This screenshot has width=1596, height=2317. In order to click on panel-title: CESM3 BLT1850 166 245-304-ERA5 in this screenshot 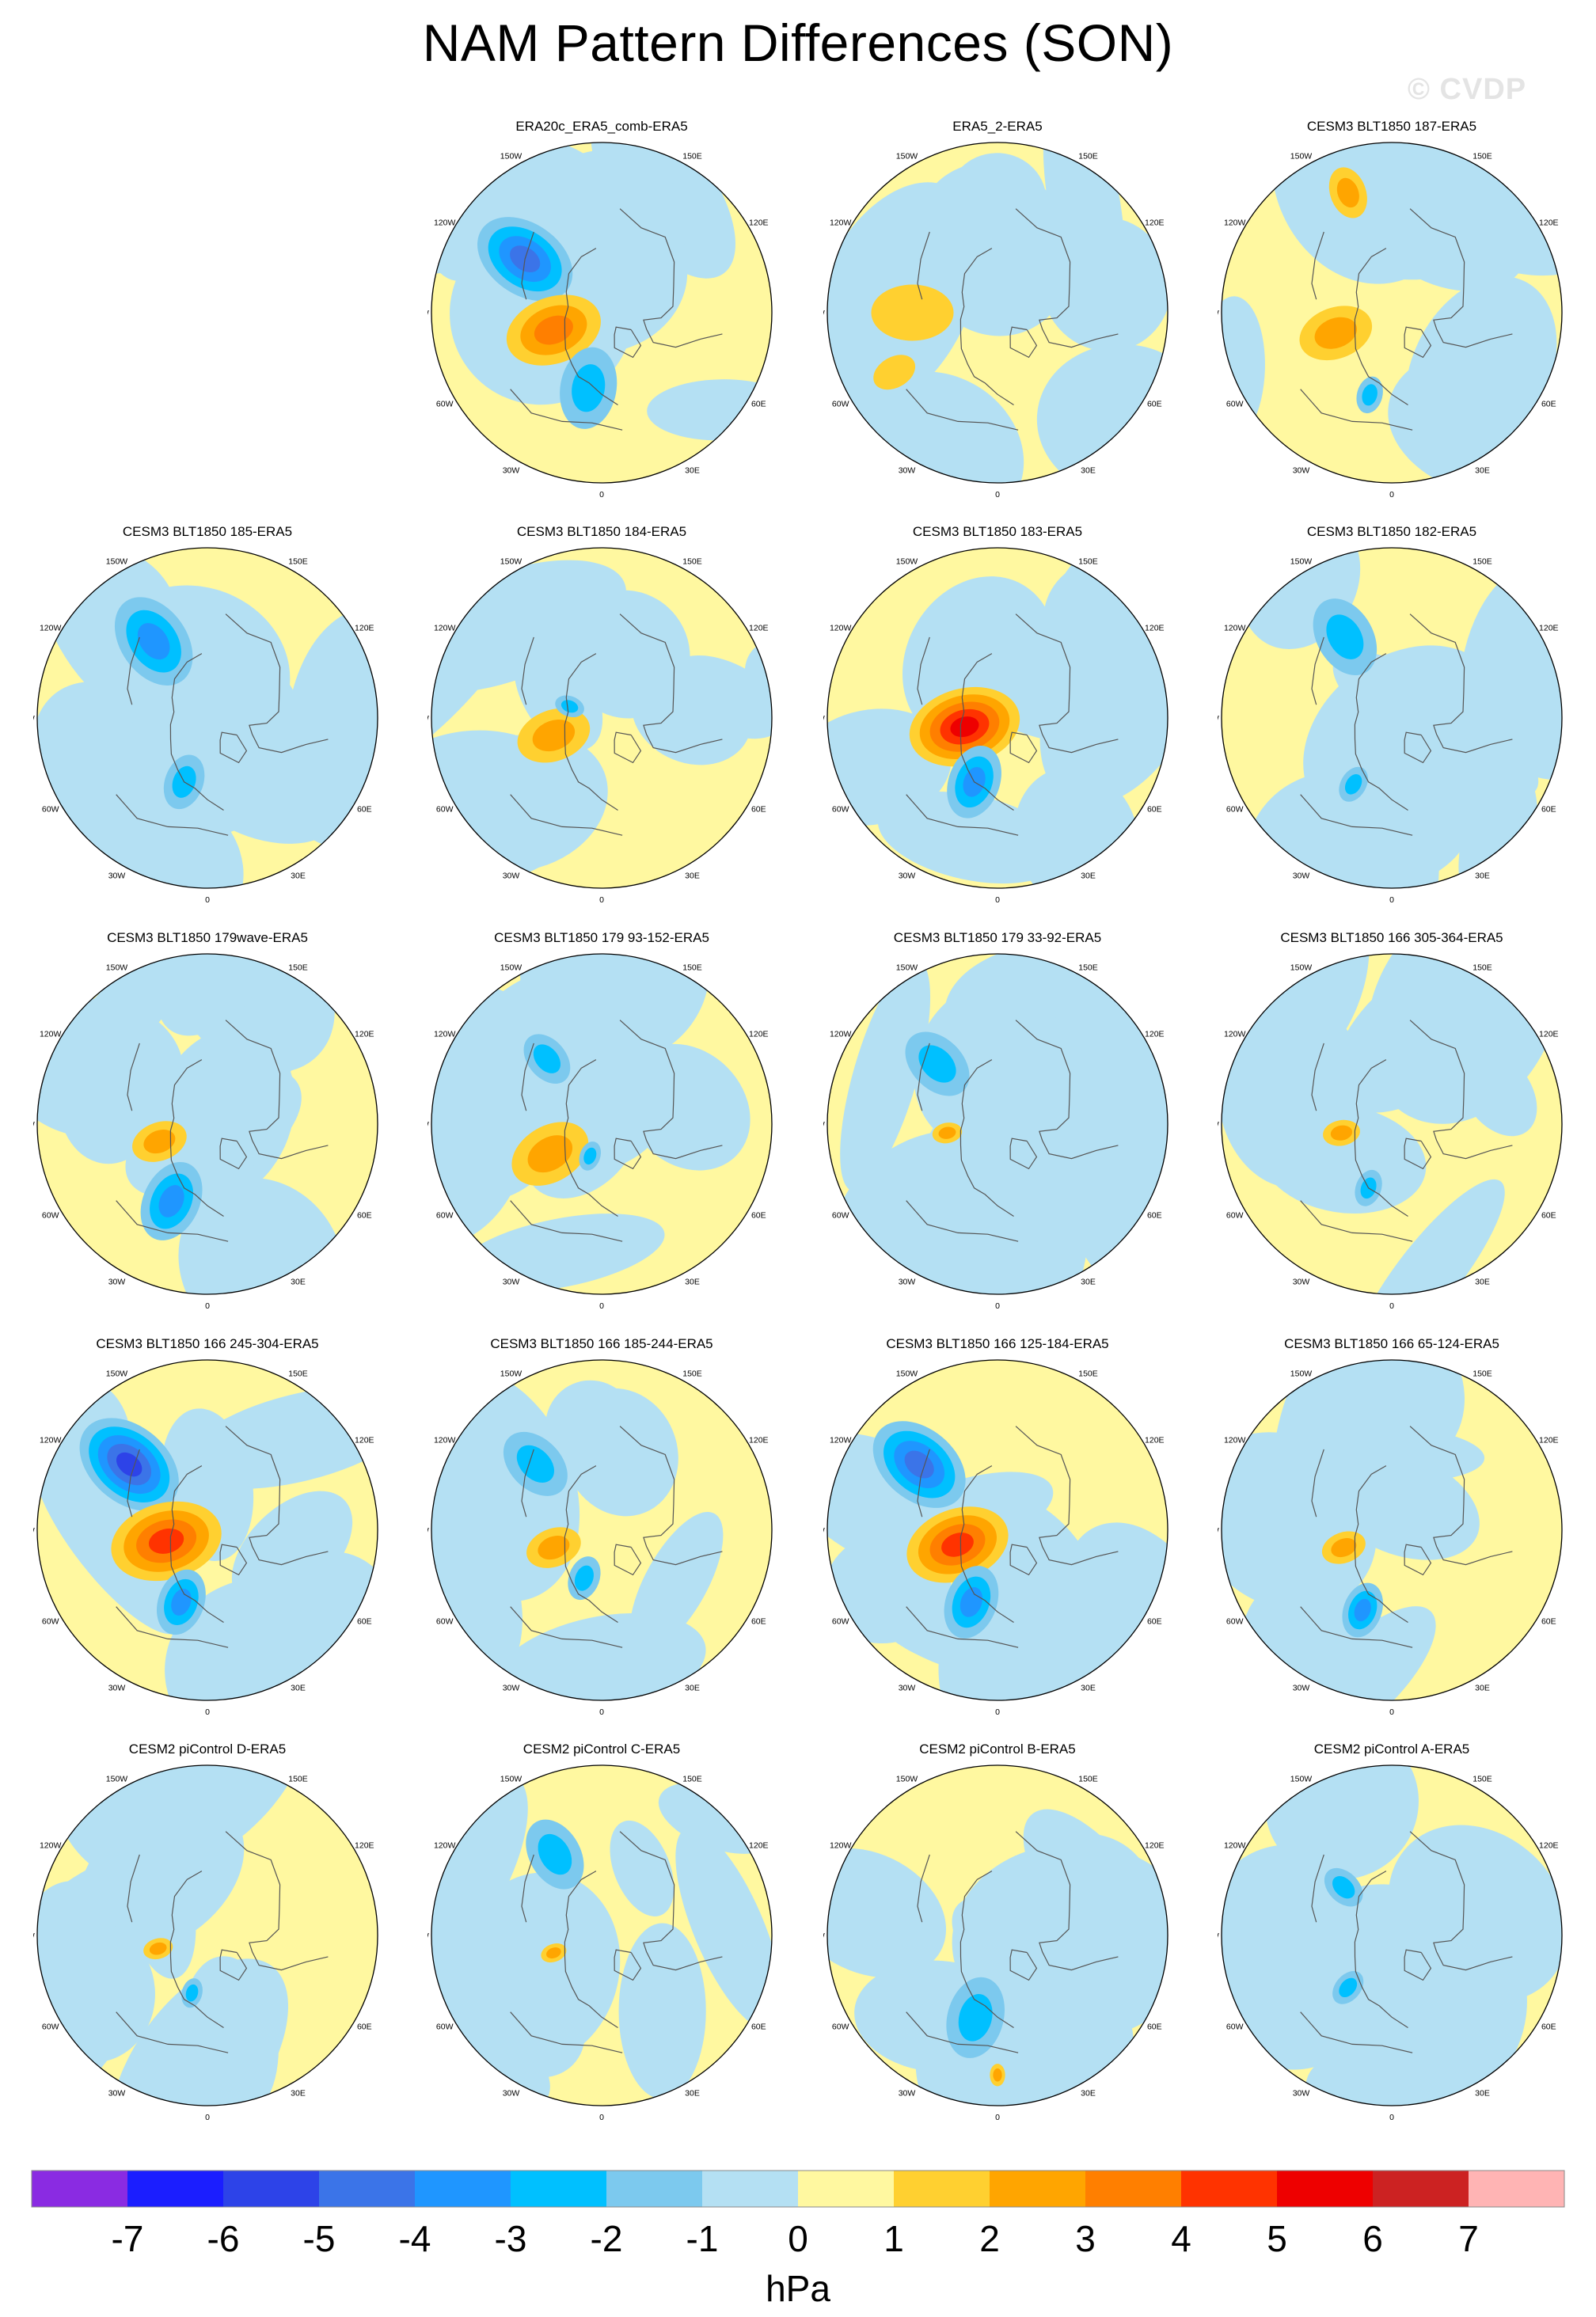, I will do `click(207, 1343)`.